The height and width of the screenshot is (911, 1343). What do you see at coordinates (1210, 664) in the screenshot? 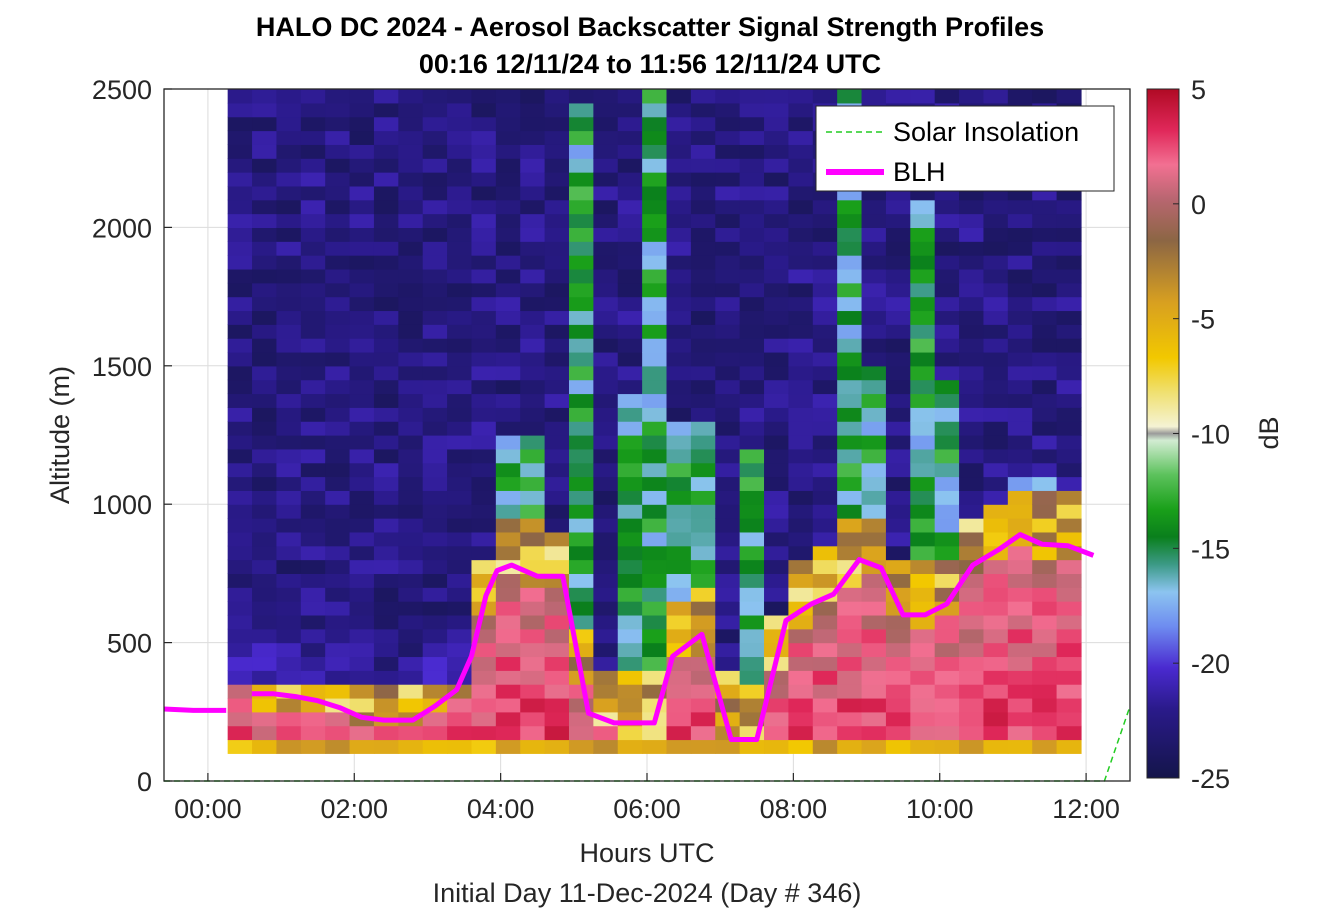
I see `colorbar-tick-label: -20` at bounding box center [1210, 664].